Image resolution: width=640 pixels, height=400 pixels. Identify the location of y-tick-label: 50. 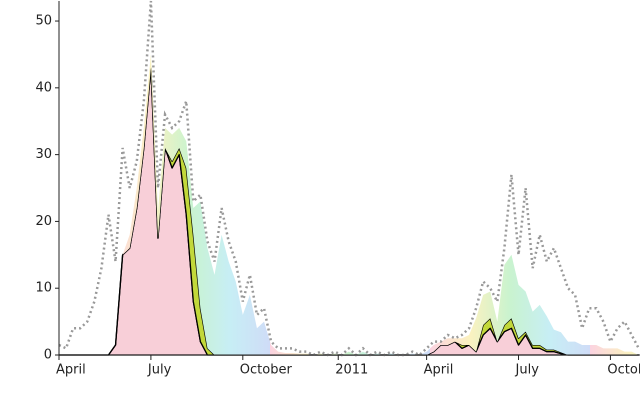
(43, 21).